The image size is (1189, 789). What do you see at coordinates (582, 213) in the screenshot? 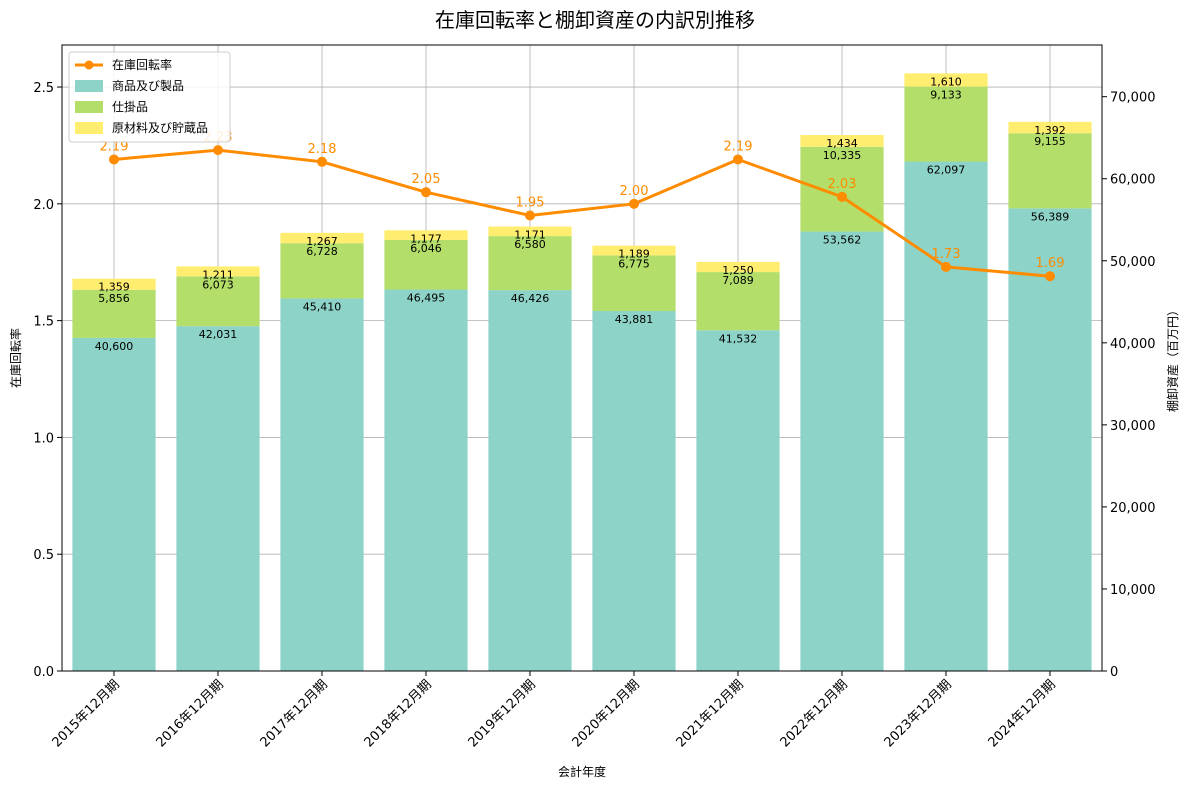
I see `line-series` at bounding box center [582, 213].